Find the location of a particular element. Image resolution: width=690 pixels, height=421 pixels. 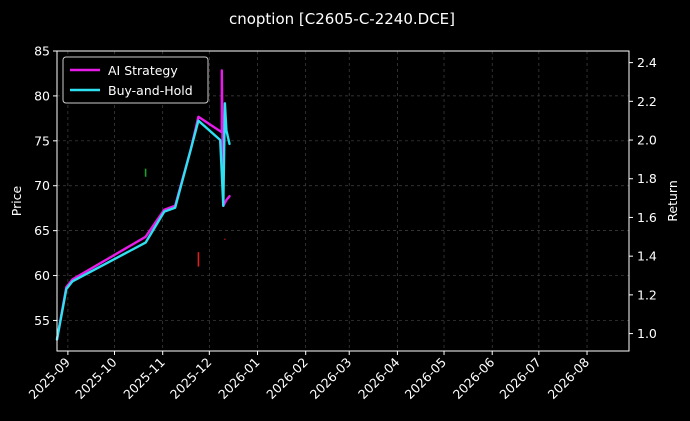

legend: AI Strategy Buy-and-Hold is located at coordinates (135, 80).